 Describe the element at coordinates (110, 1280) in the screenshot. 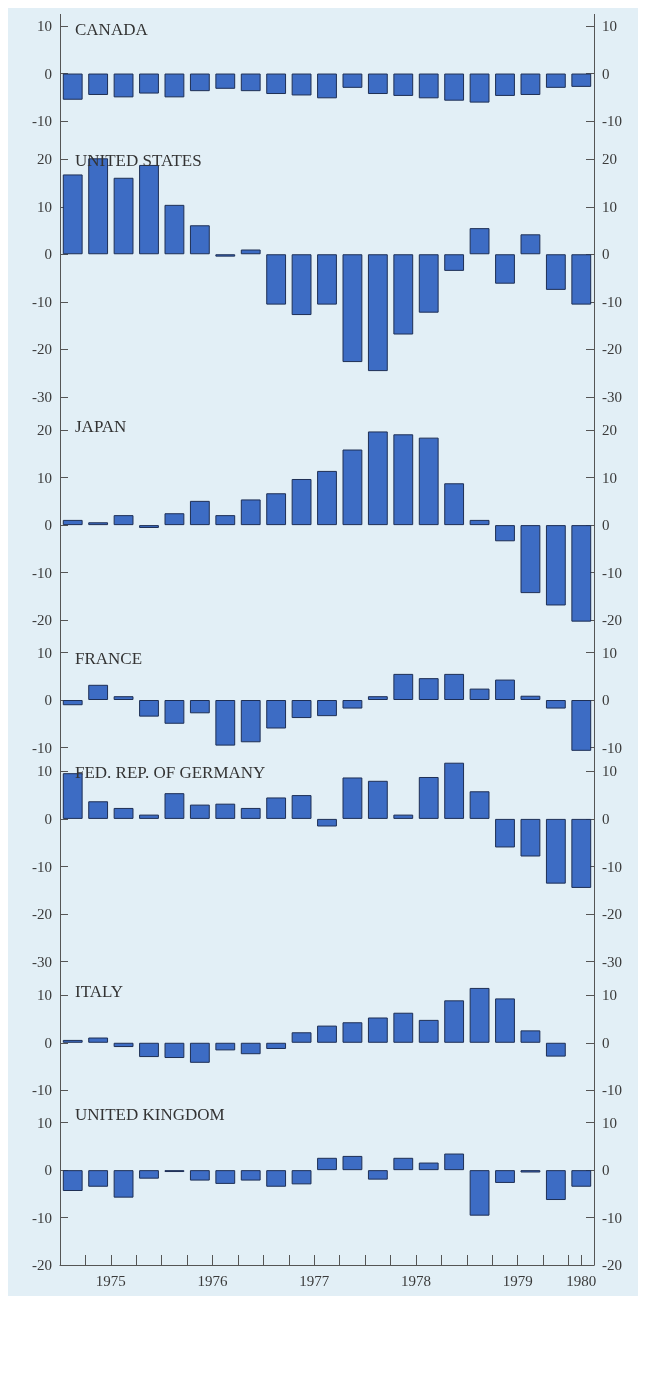

I see `x-tick-label: 1975` at that location.